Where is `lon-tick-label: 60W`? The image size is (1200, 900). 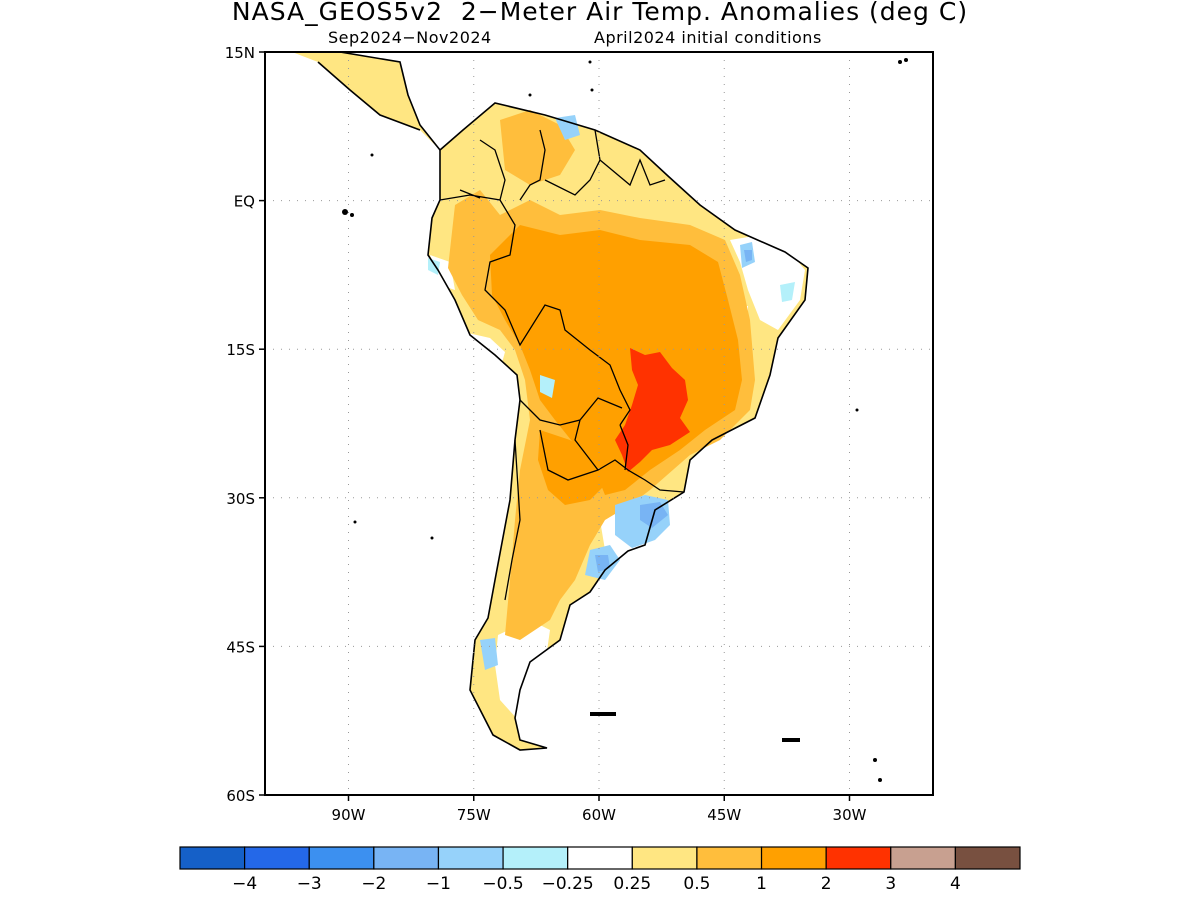 lon-tick-label: 60W is located at coordinates (599, 815).